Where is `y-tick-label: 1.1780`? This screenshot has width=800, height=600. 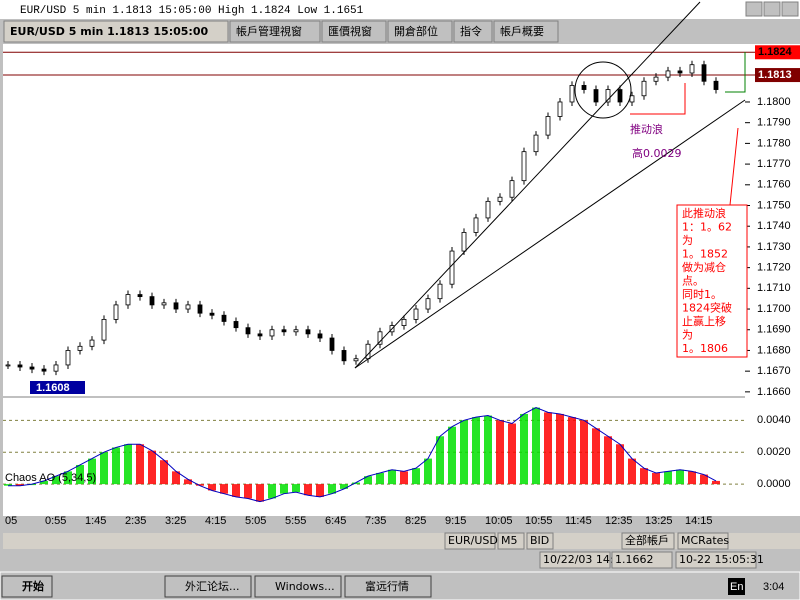
y-tick-label: 1.1780 is located at coordinates (774, 143).